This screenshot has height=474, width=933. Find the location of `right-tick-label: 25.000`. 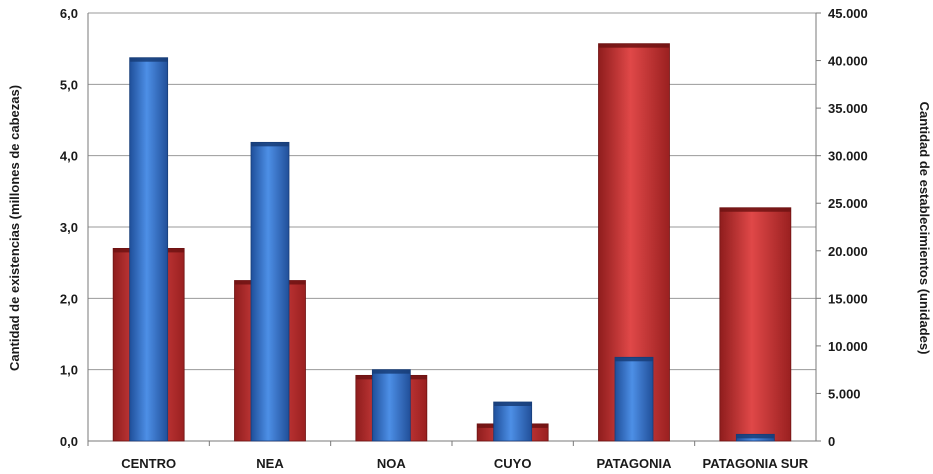

right-tick-label: 25.000 is located at coordinates (848, 203).